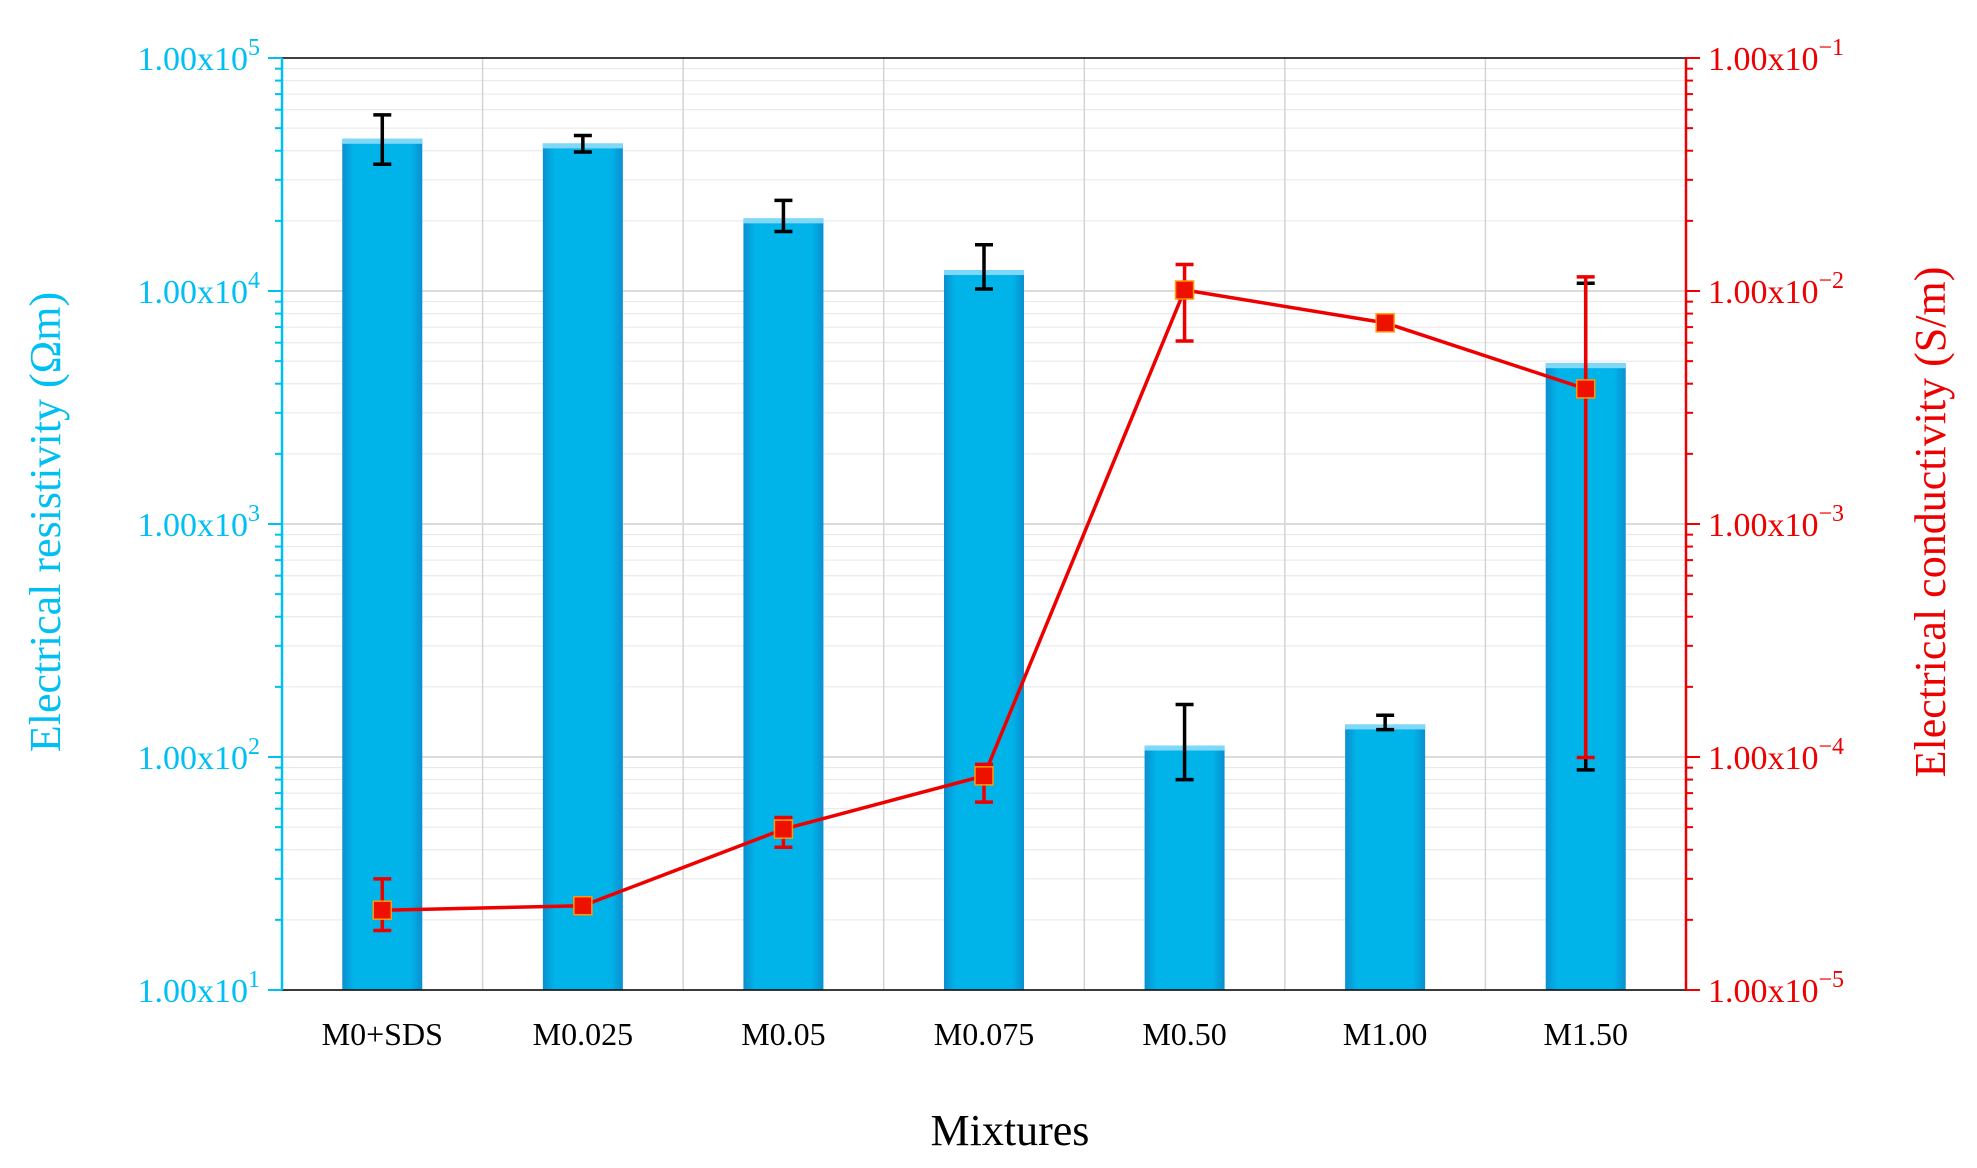 The height and width of the screenshot is (1168, 1977). What do you see at coordinates (1585, 389) in the screenshot?
I see `conductivity-point-M1.50` at bounding box center [1585, 389].